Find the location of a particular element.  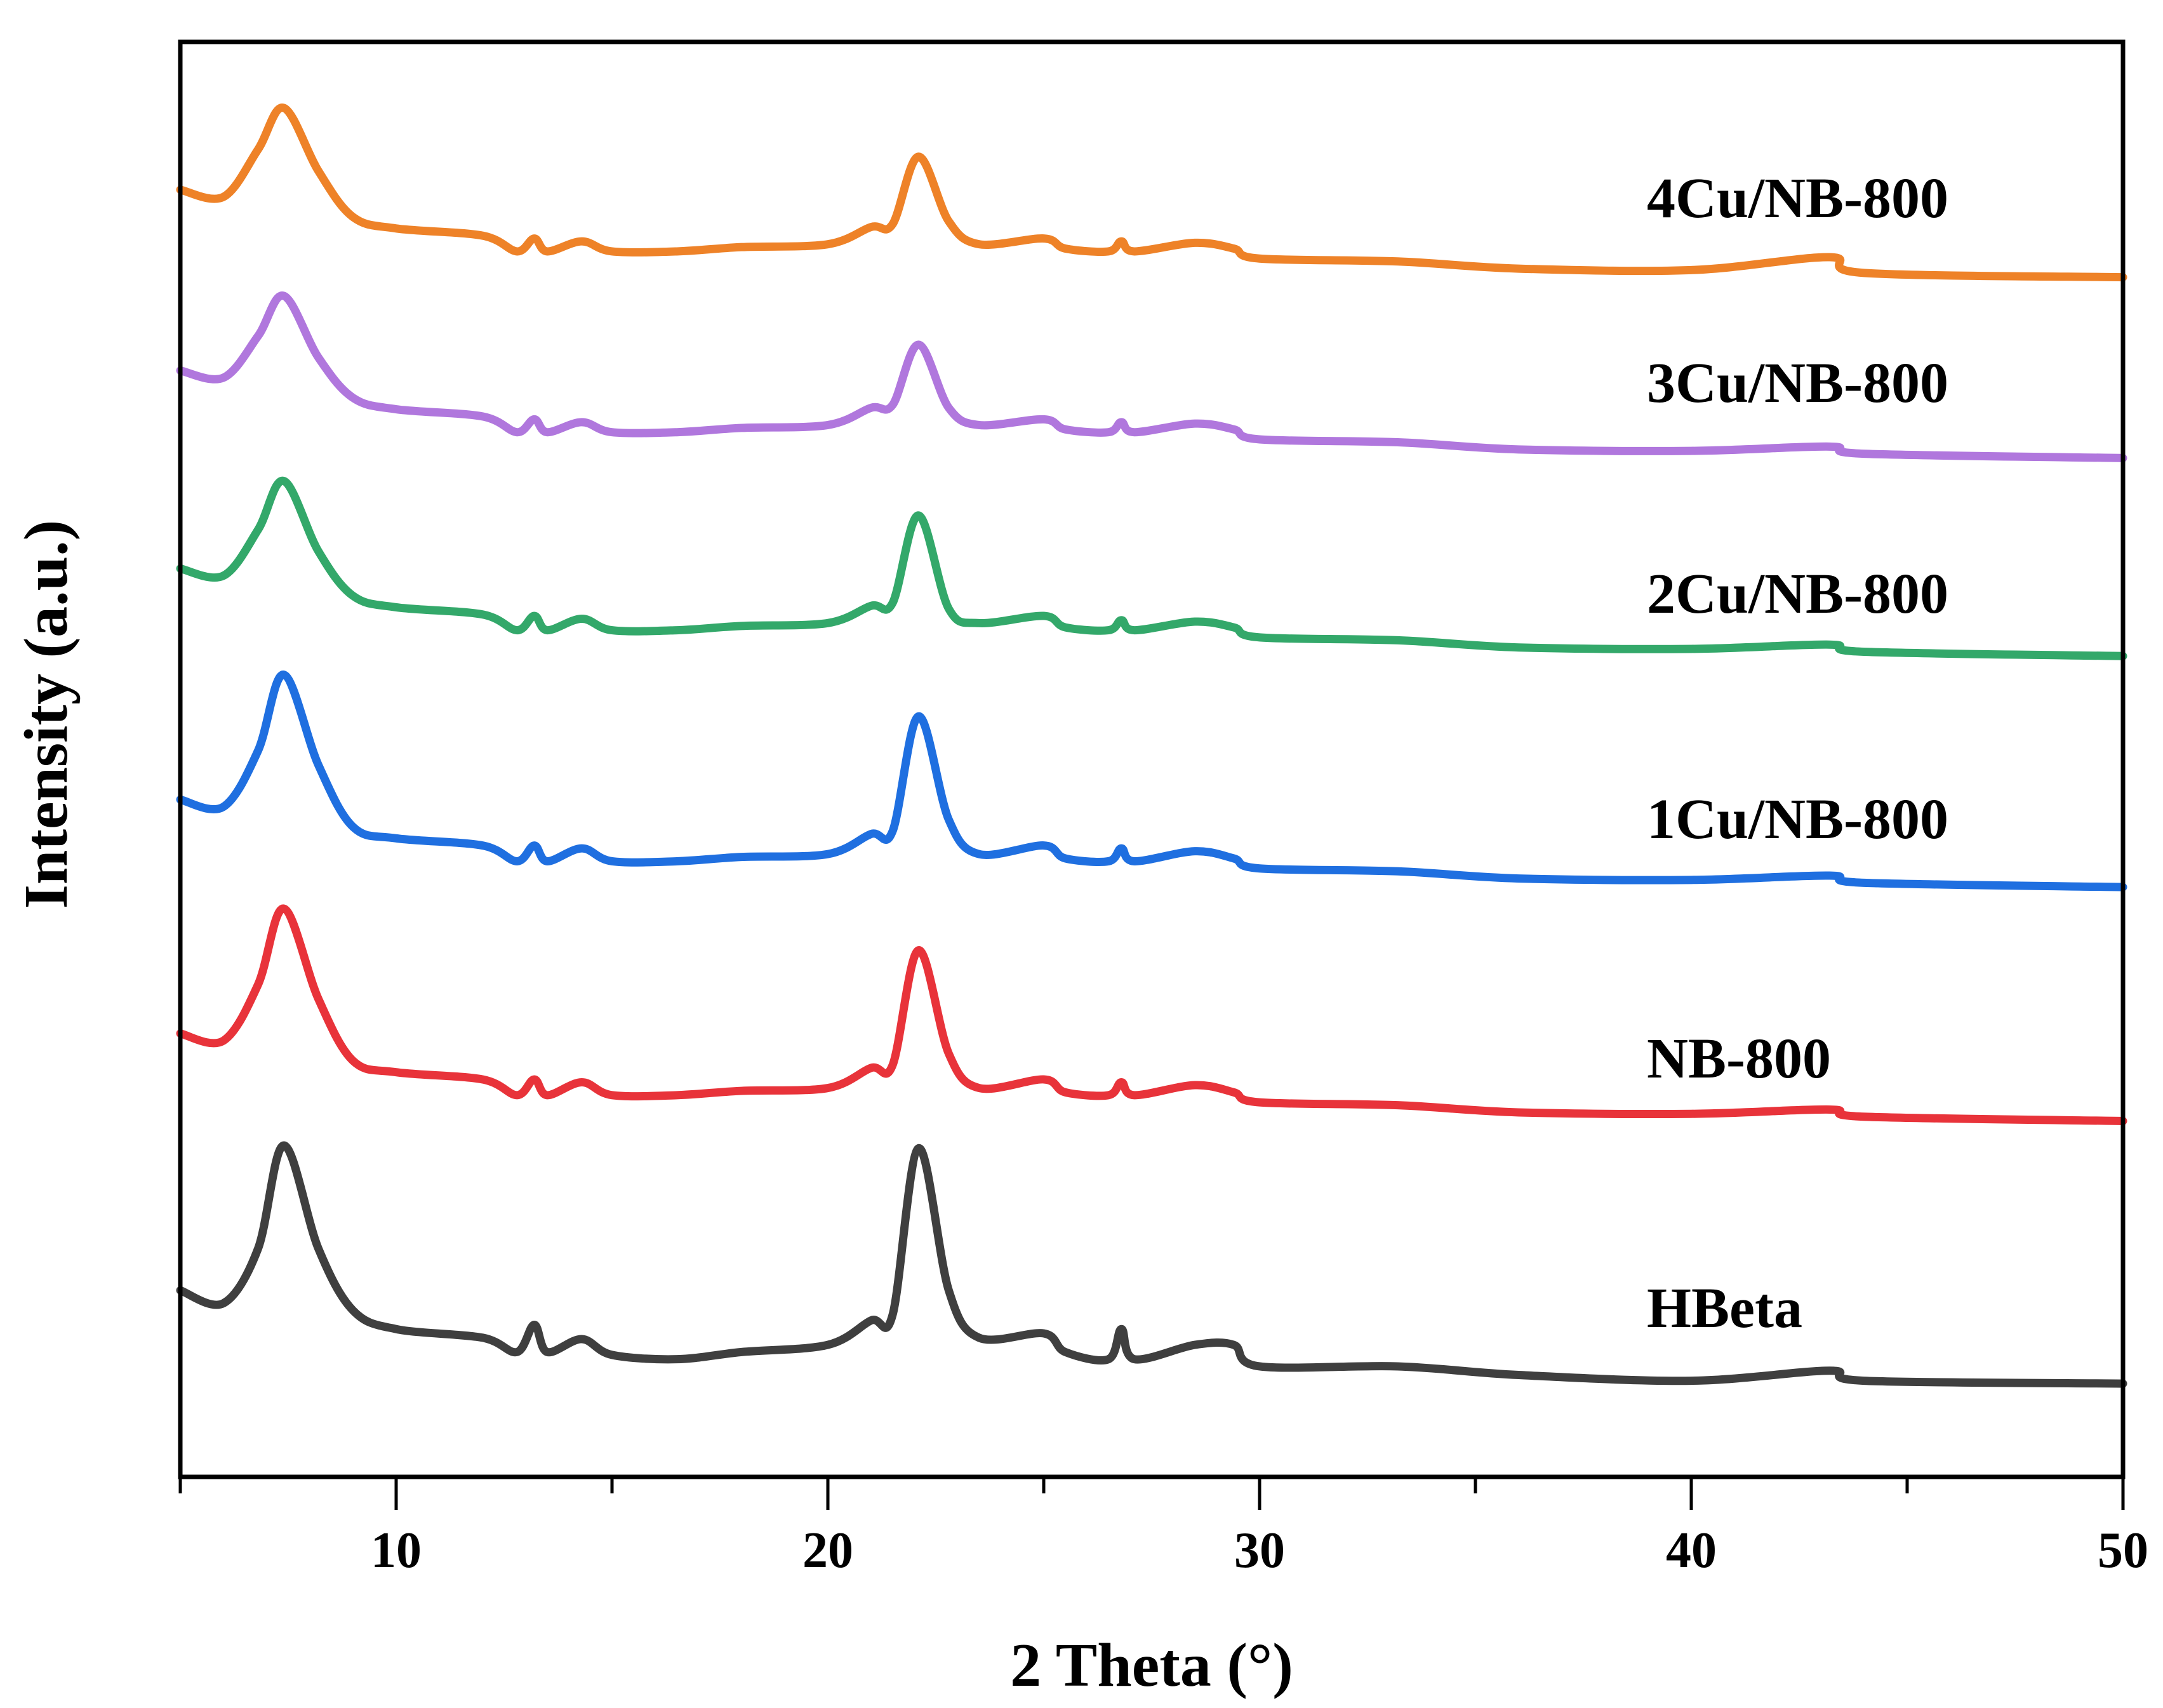

x-tick-label: 30 is located at coordinates (1259, 1550).